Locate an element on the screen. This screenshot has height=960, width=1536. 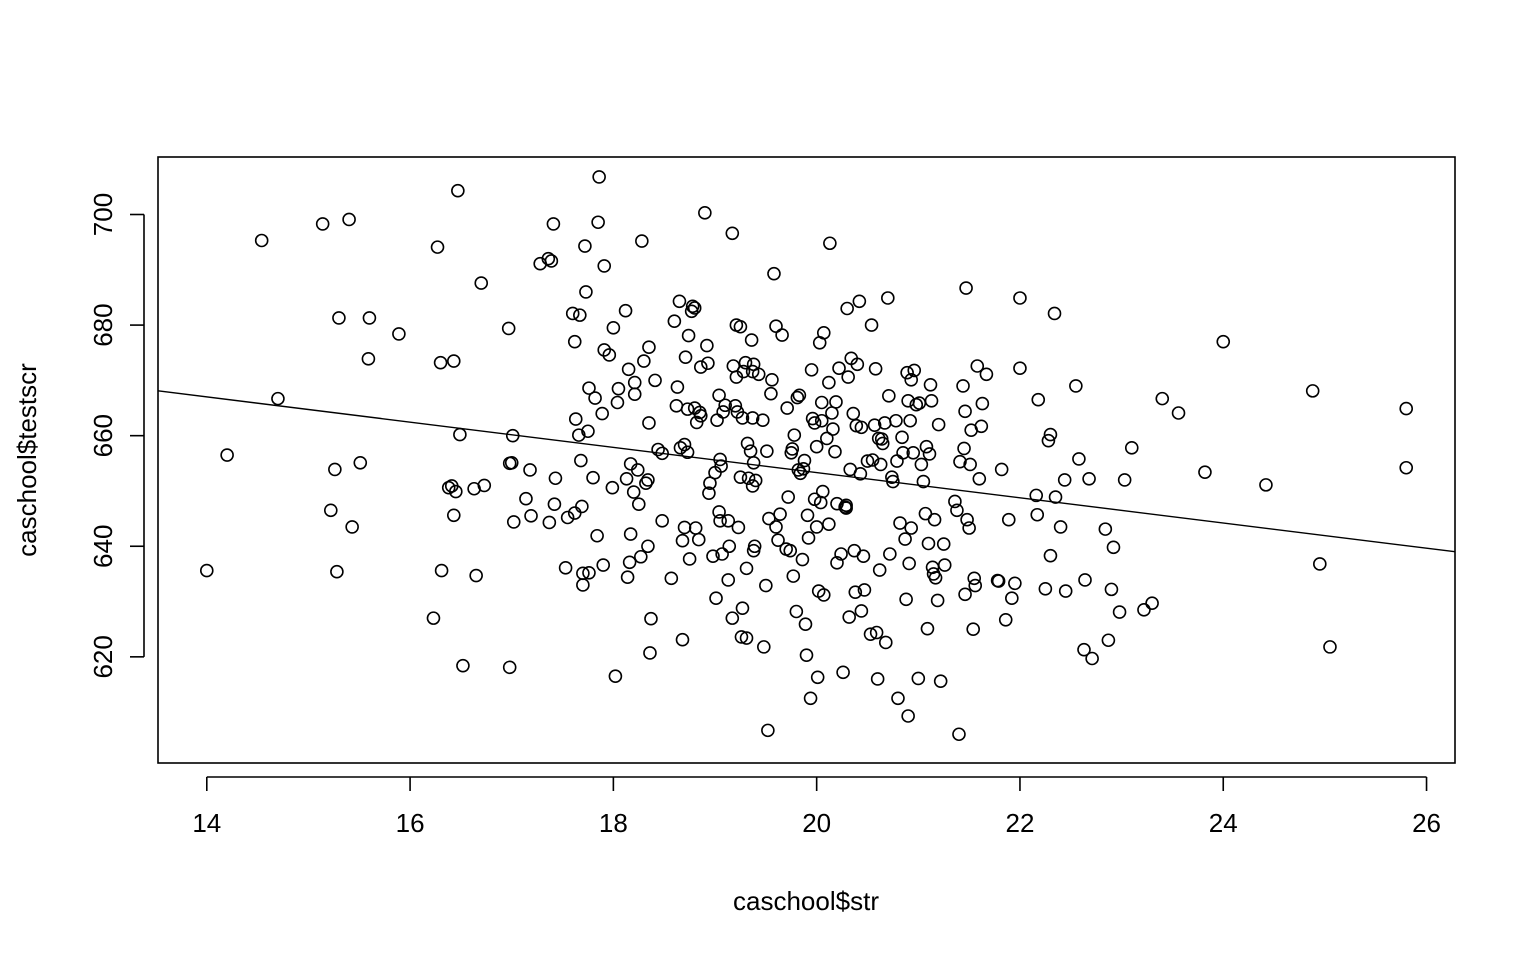
x-axis: 14 16 18 20 22 24 26 is located at coordinates (816, 807).